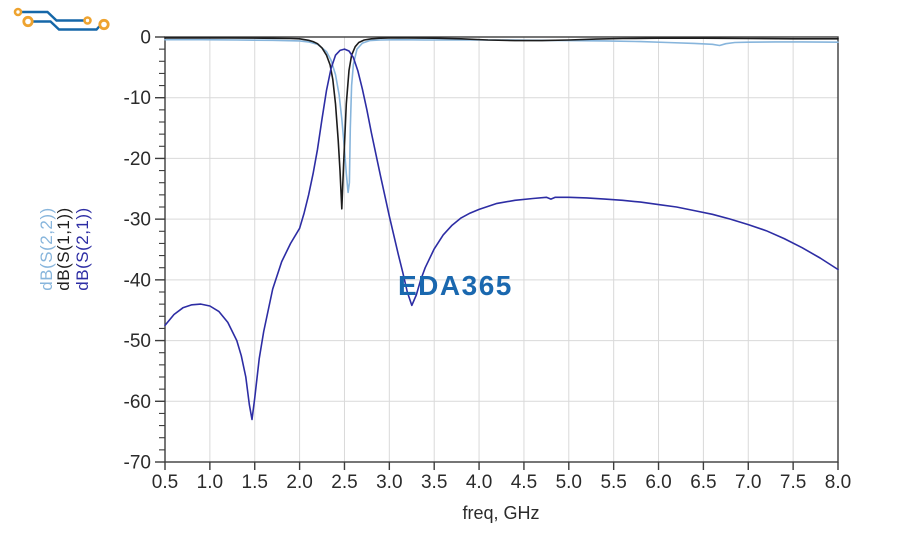 Image resolution: width=920 pixels, height=539 pixels. I want to click on y-tick-label: -60, so click(137, 402).